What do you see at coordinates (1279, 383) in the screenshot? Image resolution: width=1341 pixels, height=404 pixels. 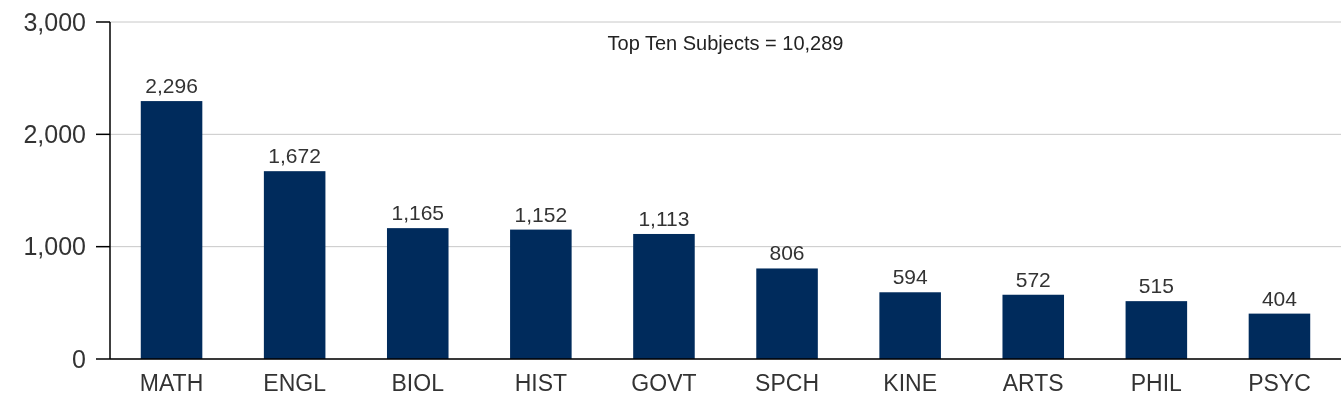 I see `x-tick-label: PSYC` at bounding box center [1279, 383].